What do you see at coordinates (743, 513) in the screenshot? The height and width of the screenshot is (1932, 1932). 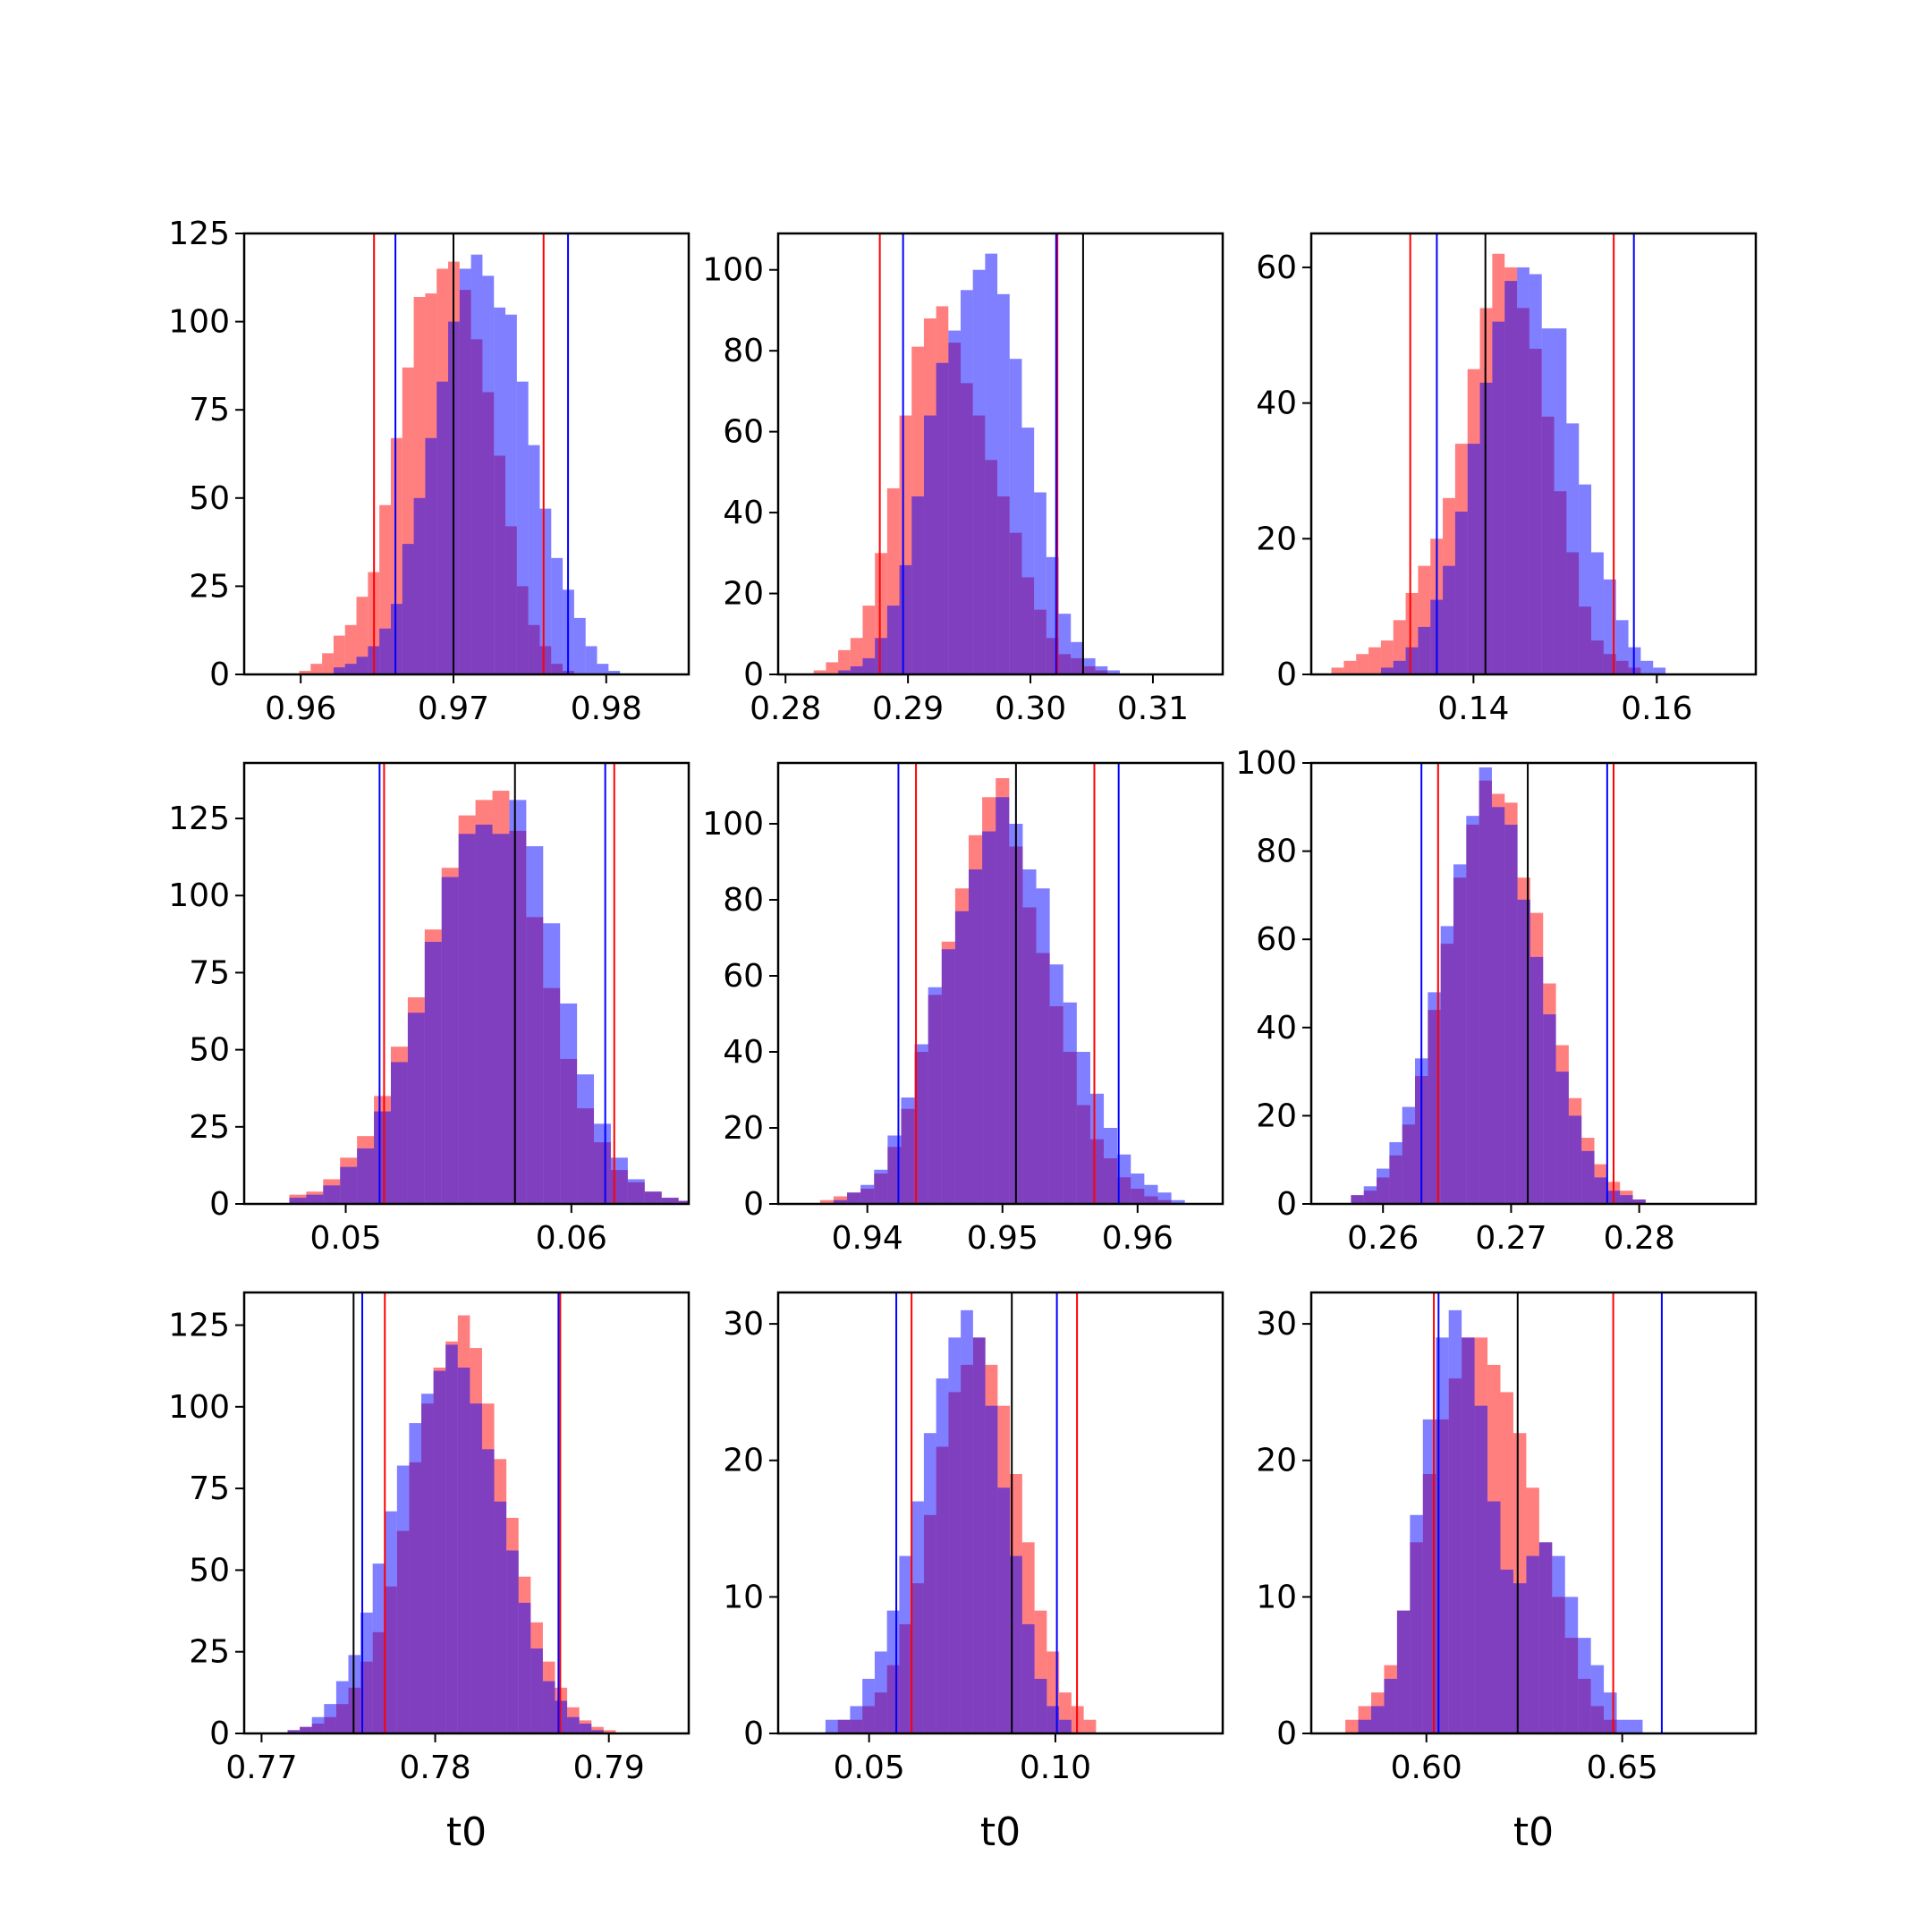 I see `y-tick-label: 40` at bounding box center [743, 513].